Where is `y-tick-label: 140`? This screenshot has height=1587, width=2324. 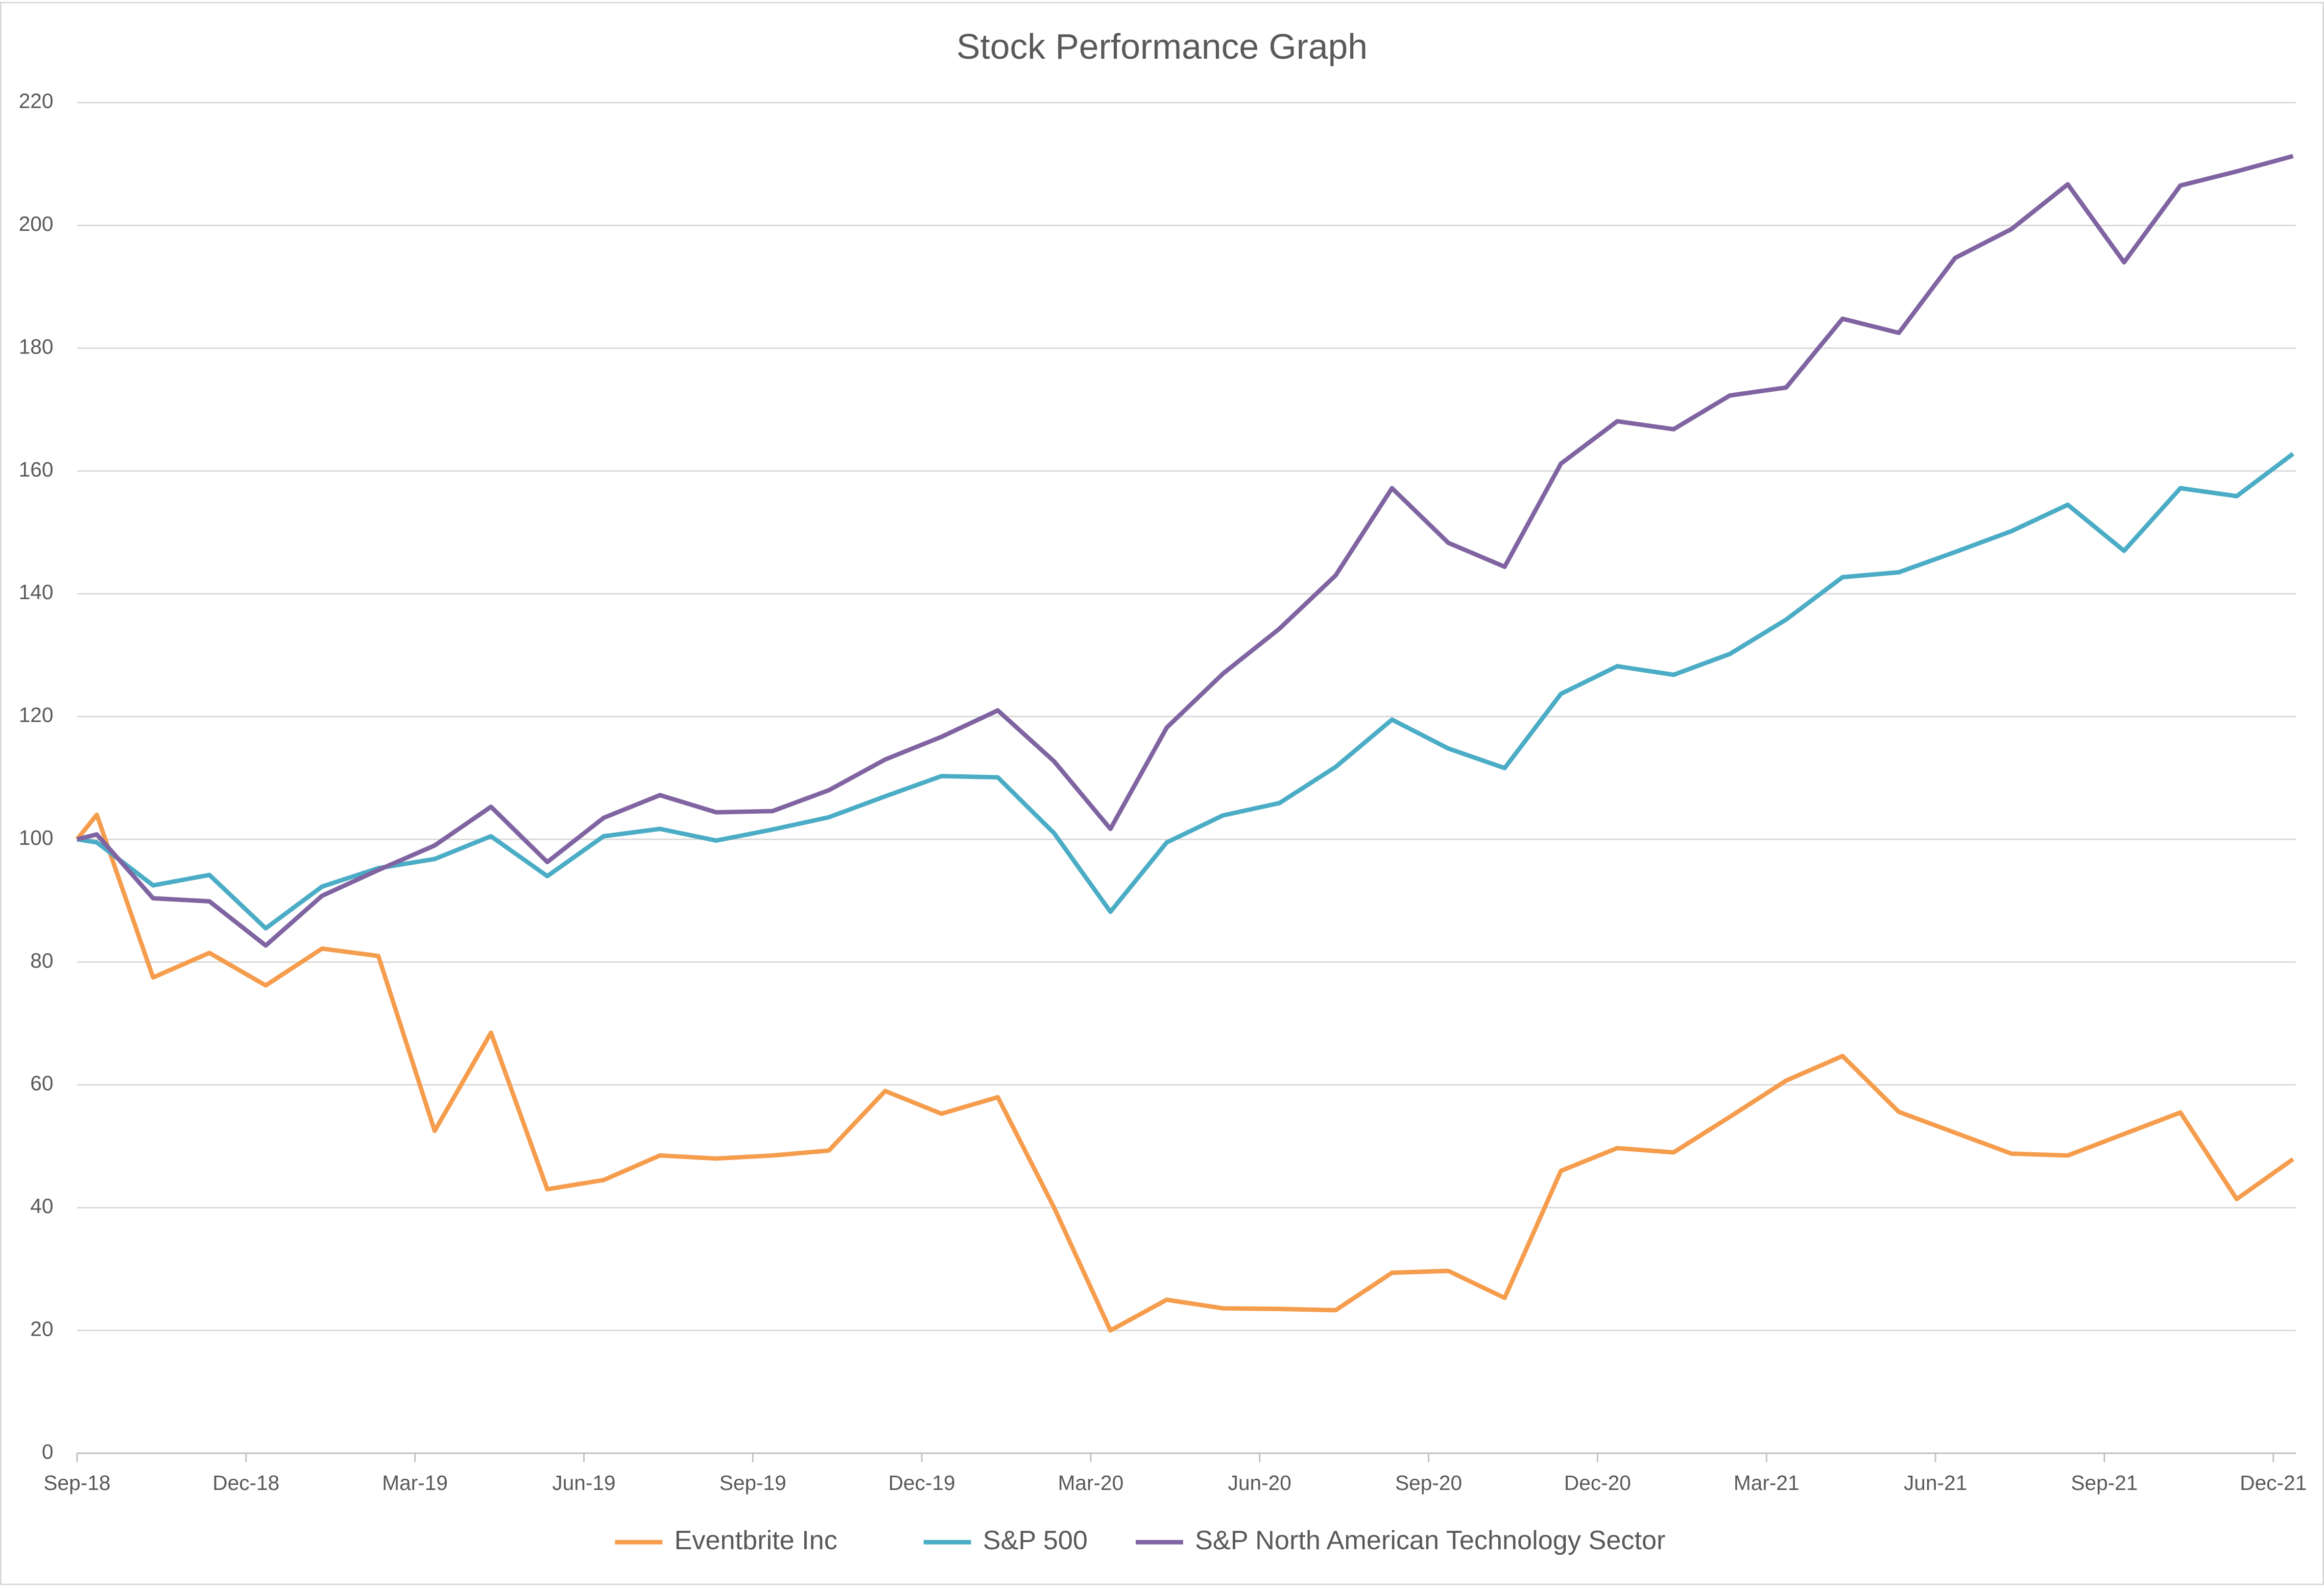 y-tick-label: 140 is located at coordinates (36, 592).